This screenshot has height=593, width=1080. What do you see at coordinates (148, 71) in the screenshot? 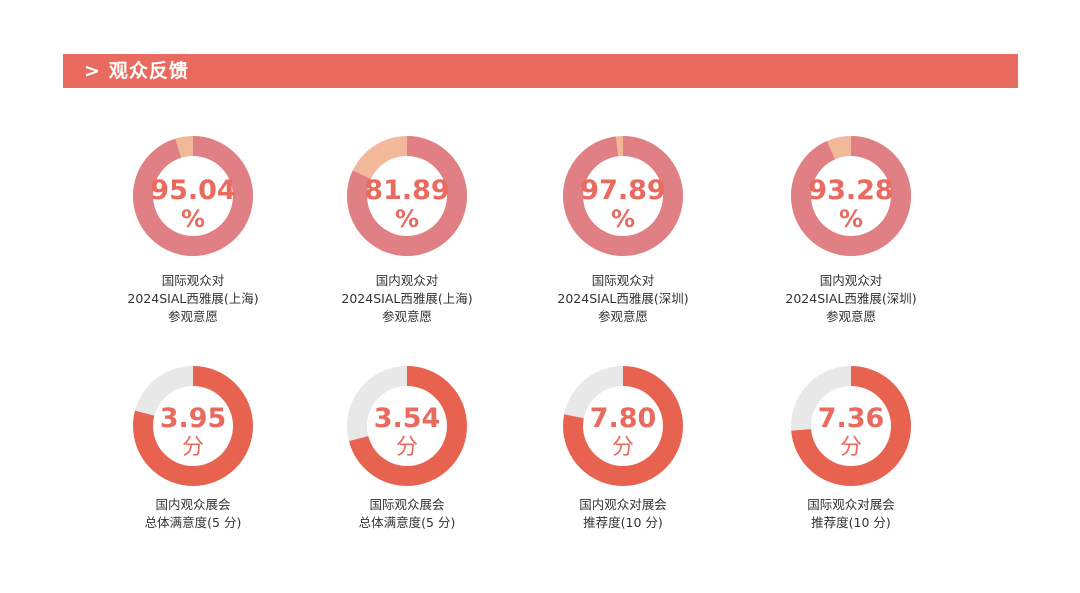
I see `section-title-text: 观众反馈` at bounding box center [148, 71].